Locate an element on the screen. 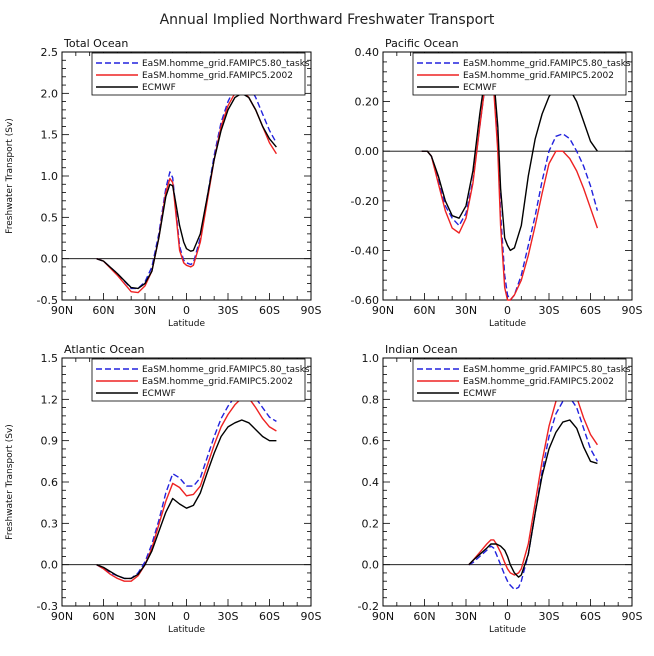 This screenshot has height=656, width=654. y-tick-label: -0.60 is located at coordinates (365, 300).